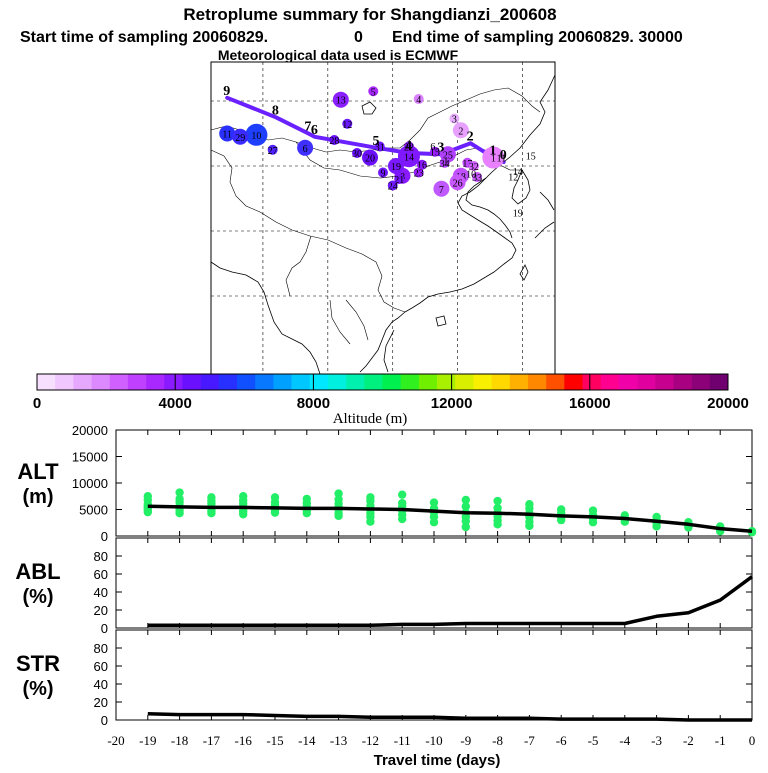 The width and height of the screenshot is (768, 773). Describe the element at coordinates (175, 403) in the screenshot. I see `colorbar-tick-label: 4000` at that location.